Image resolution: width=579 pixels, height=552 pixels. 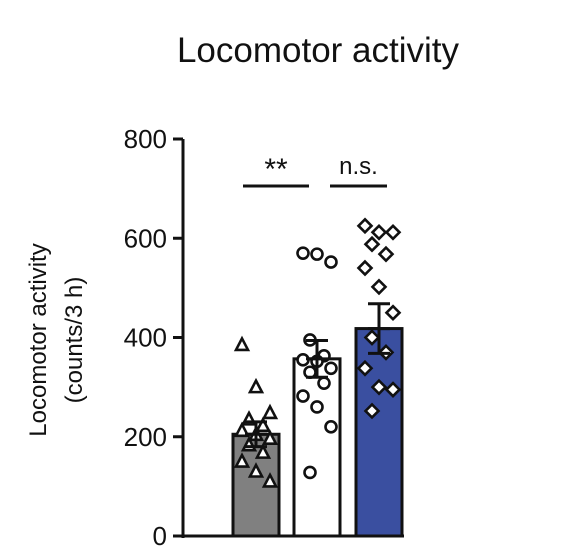 What do you see at coordinates (160, 536) in the screenshot?
I see `y-tick-label: 0` at bounding box center [160, 536].